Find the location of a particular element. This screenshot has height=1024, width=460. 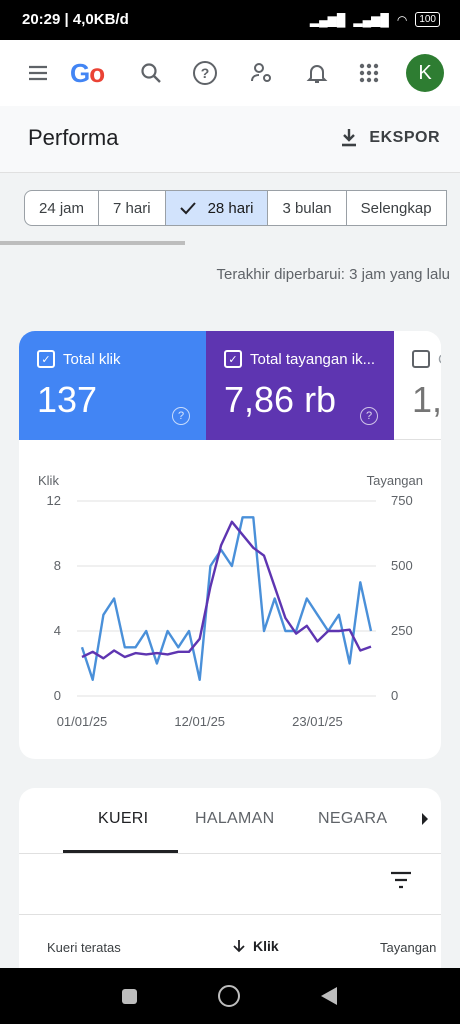

metric-total-clicks: ✓ Total klik 137 ? is located at coordinates (112, 385).